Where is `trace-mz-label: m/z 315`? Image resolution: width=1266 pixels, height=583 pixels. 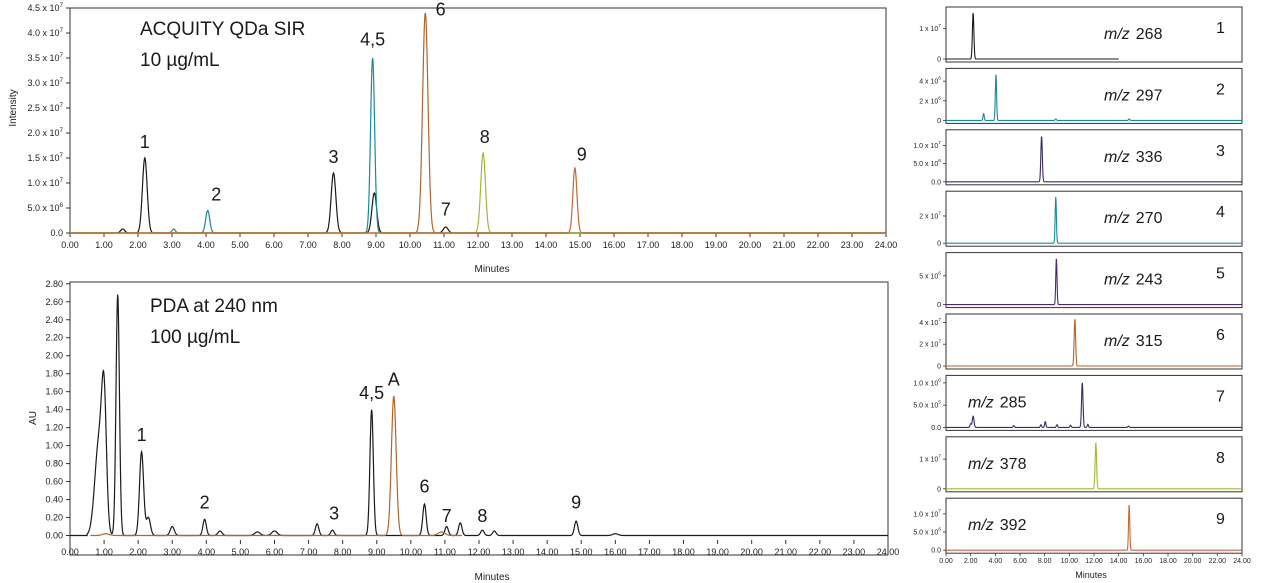 trace-mz-label: m/z 315 is located at coordinates (1133, 341).